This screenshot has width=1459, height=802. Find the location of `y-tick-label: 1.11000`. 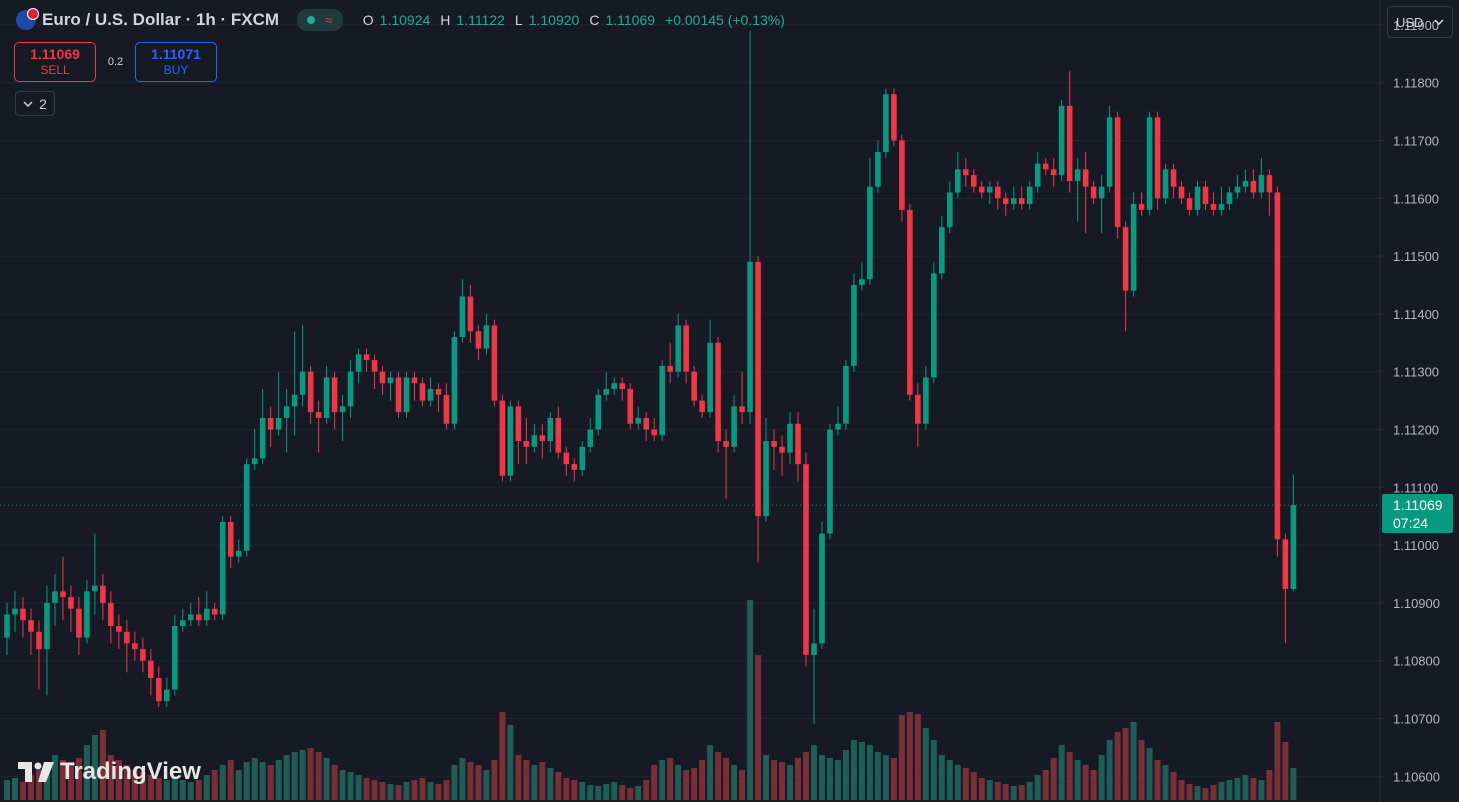

y-tick-label: 1.11000 is located at coordinates (1416, 545).